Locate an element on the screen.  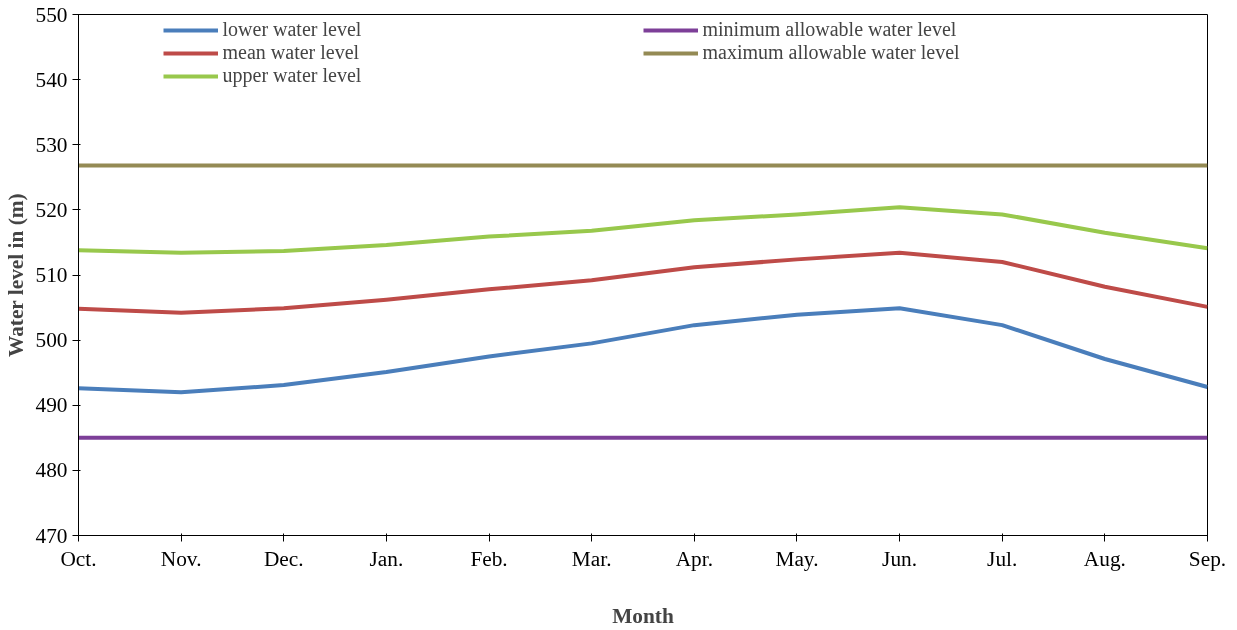
y-tick-label: 550 is located at coordinates (51, 14).